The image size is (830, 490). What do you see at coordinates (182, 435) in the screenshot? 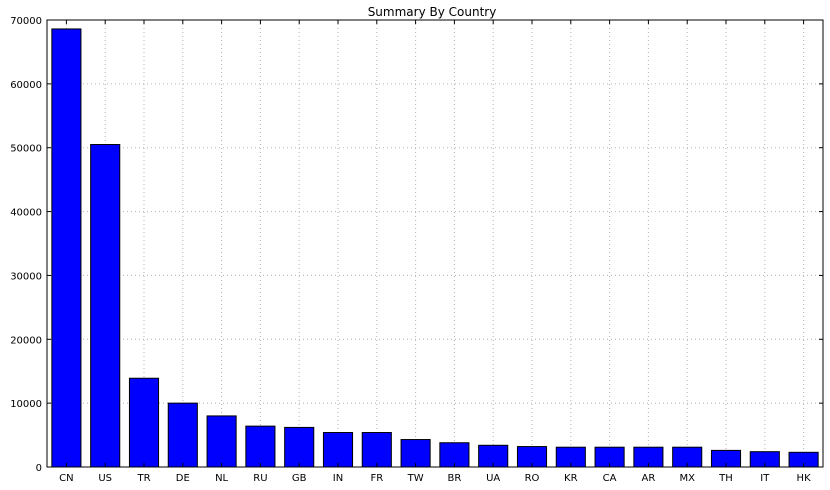
I see `bar-de` at bounding box center [182, 435].